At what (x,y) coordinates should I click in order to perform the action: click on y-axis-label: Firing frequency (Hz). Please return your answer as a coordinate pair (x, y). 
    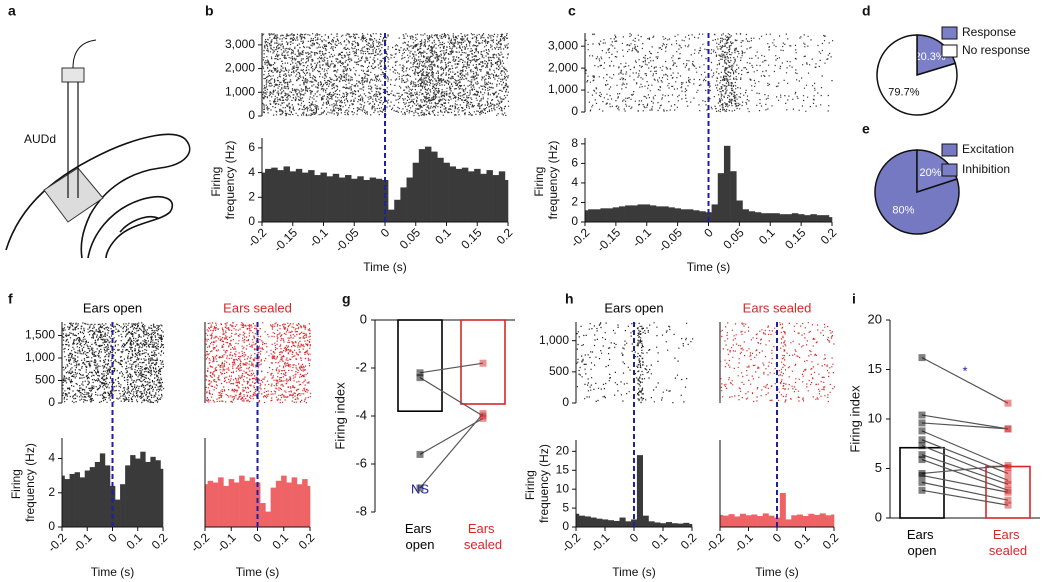
    Looking at the image, I should click on (537, 483).